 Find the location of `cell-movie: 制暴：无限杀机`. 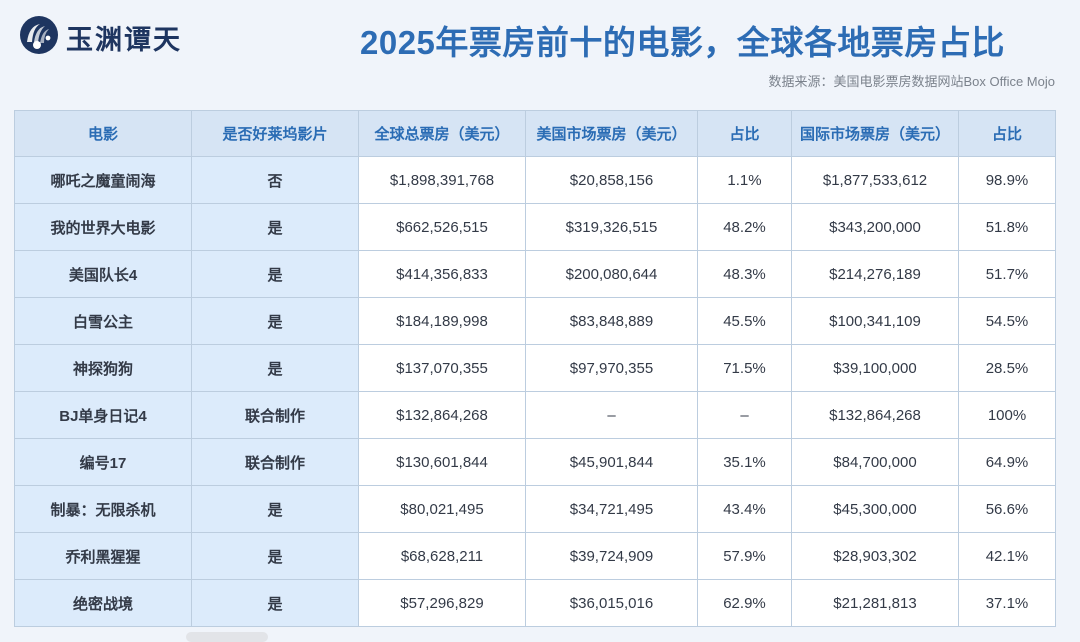

cell-movie: 制暴：无限杀机 is located at coordinates (103, 509).